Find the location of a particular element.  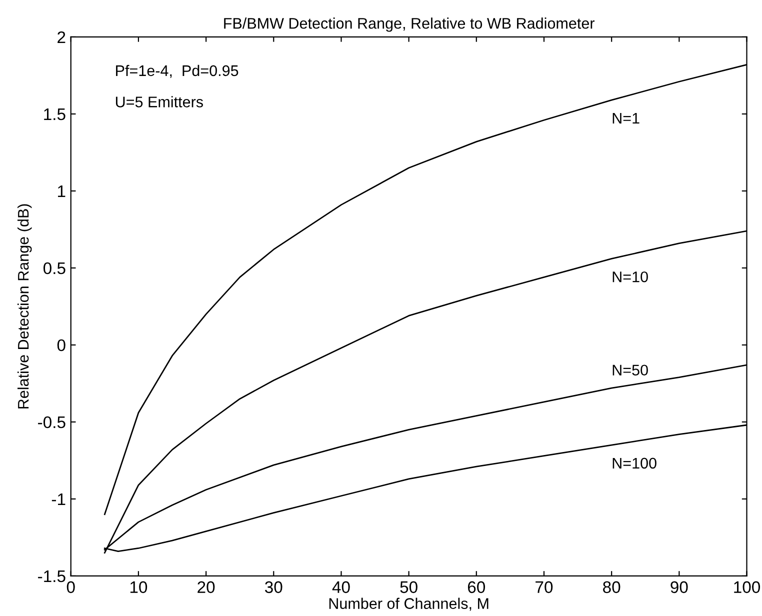

y-tick-label: 0.5 is located at coordinates (54, 268).